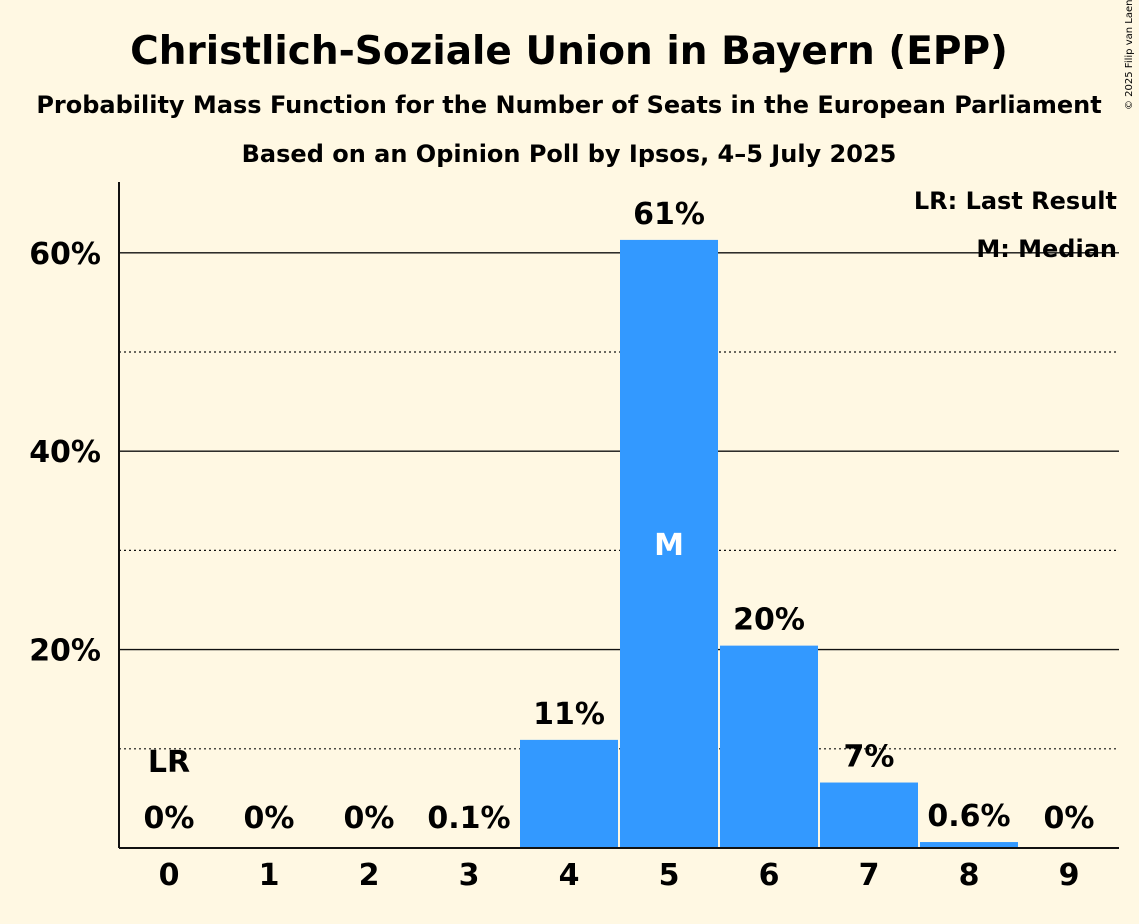 This screenshot has width=1139, height=924. I want to click on x-tick-label: 2, so click(369, 875).